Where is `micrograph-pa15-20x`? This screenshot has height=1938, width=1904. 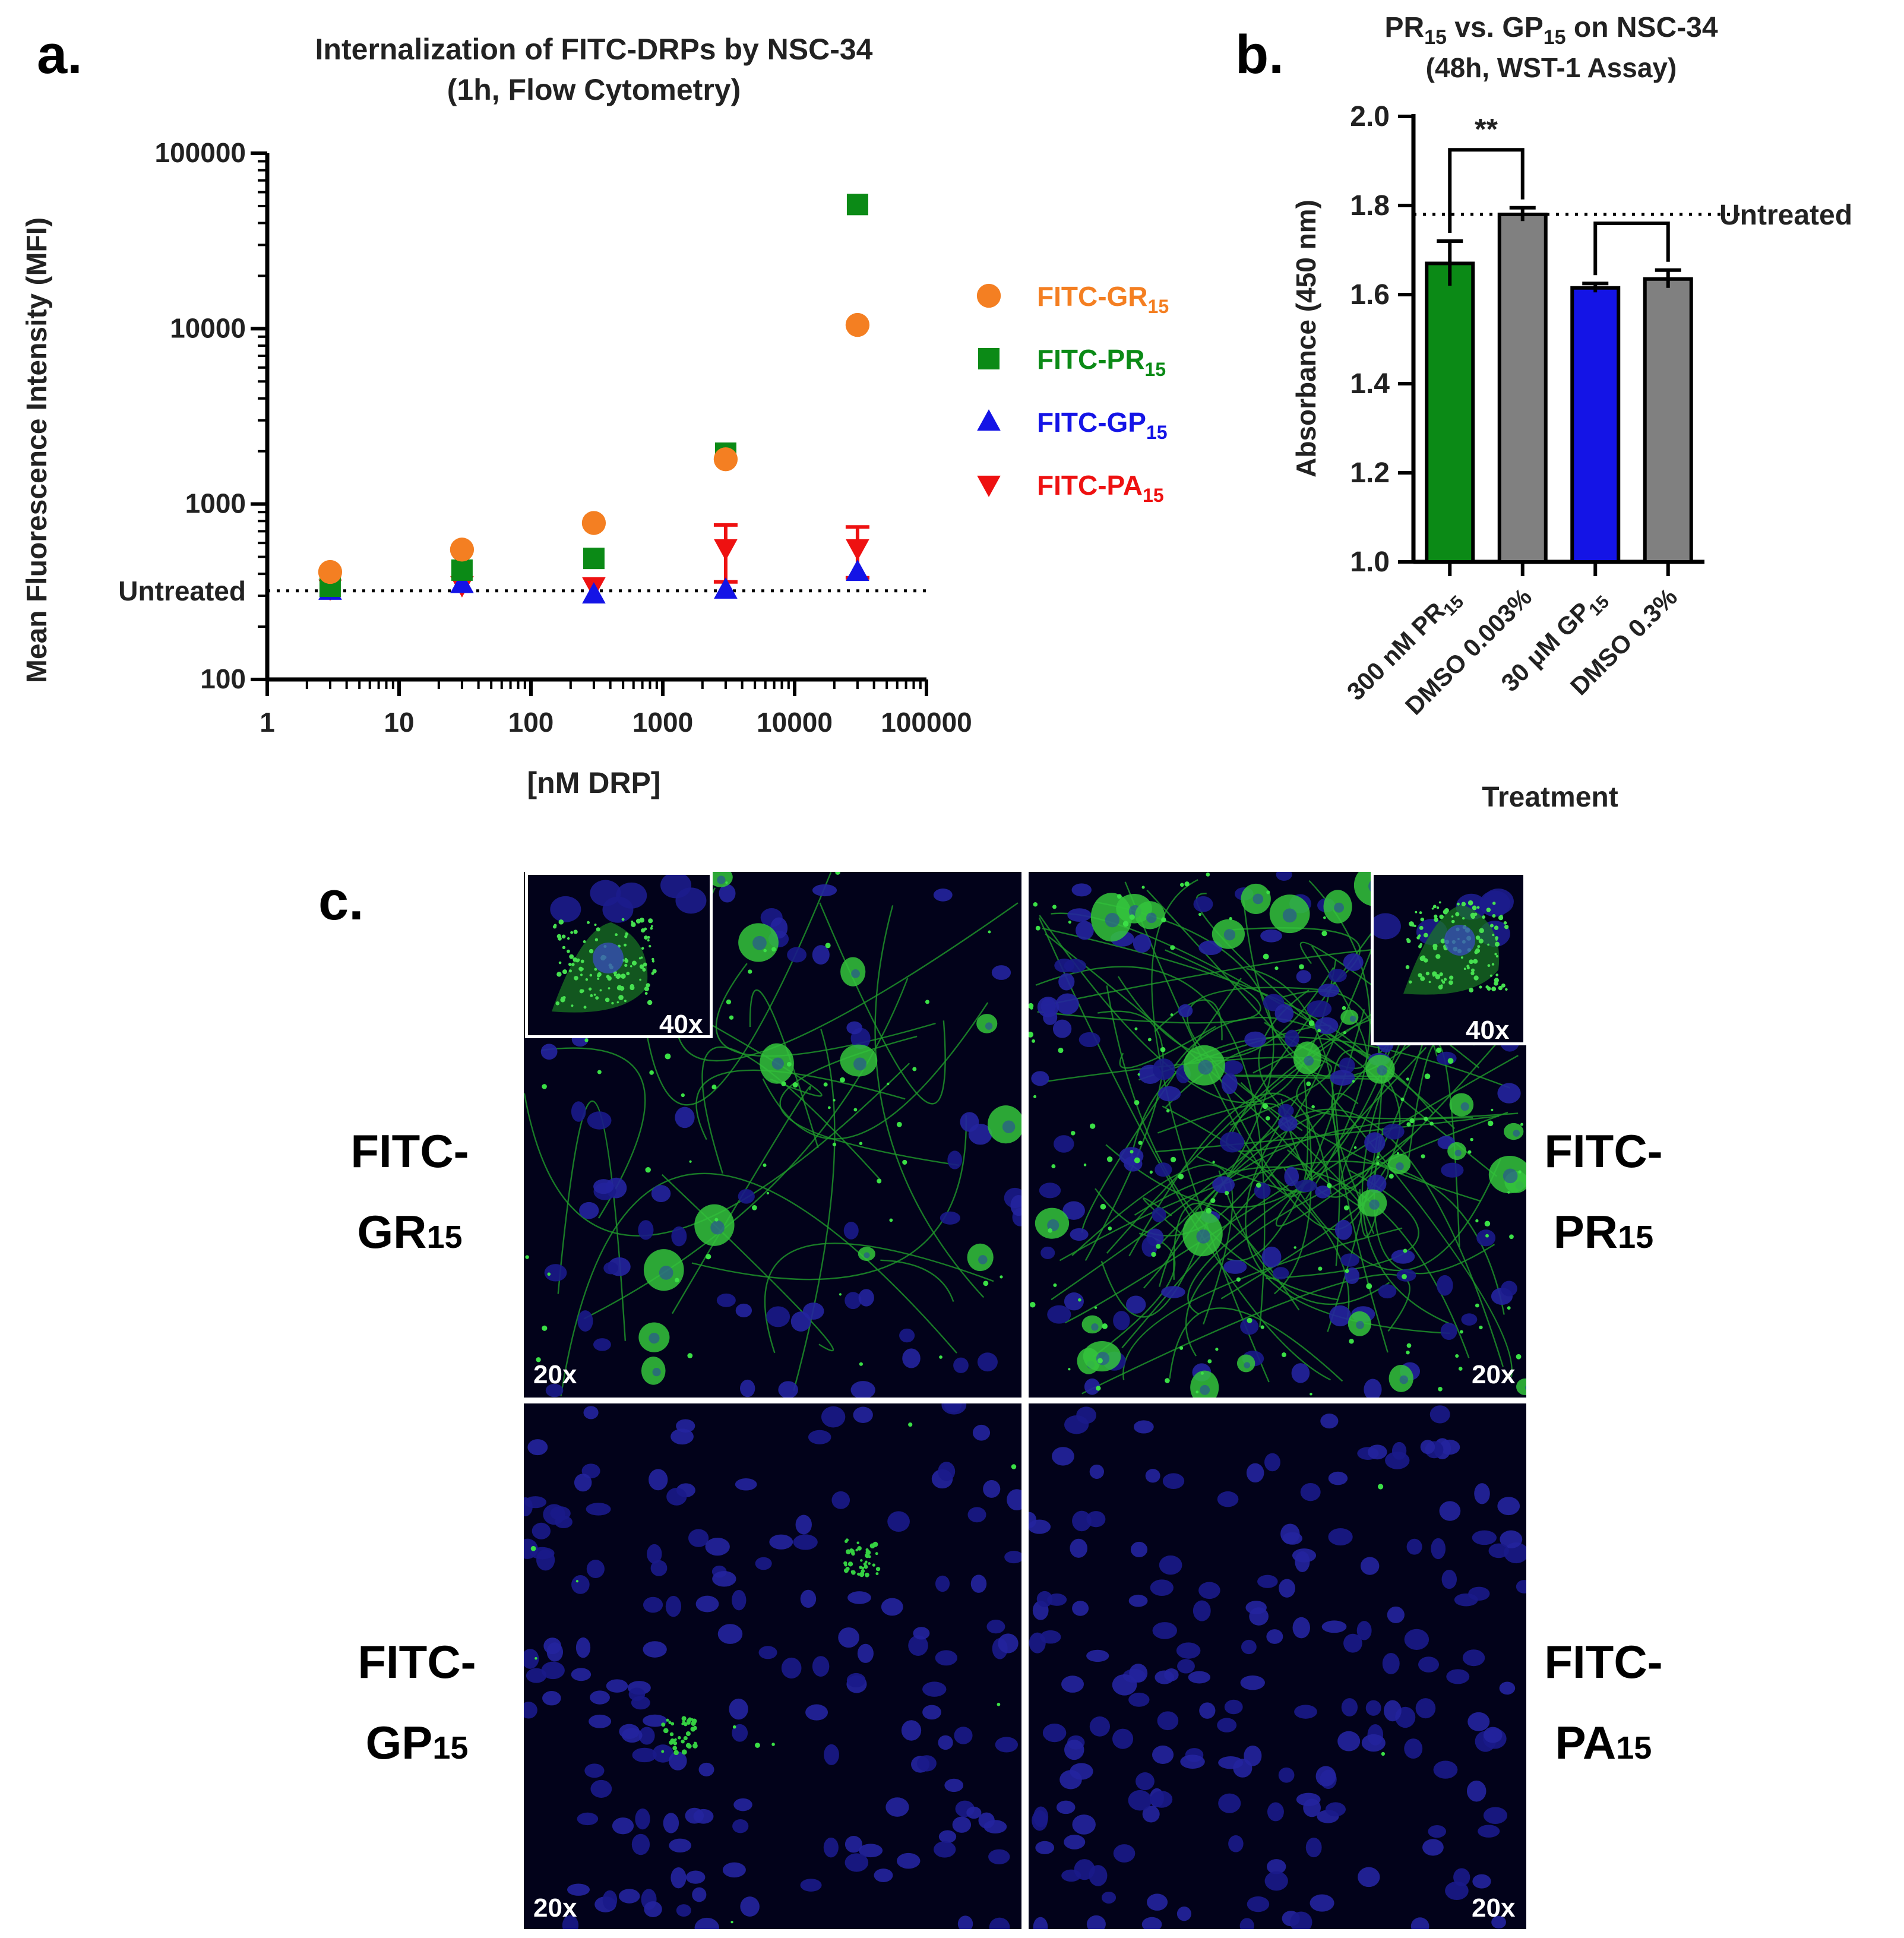
micrograph-pa15-20x is located at coordinates (1277, 1666).